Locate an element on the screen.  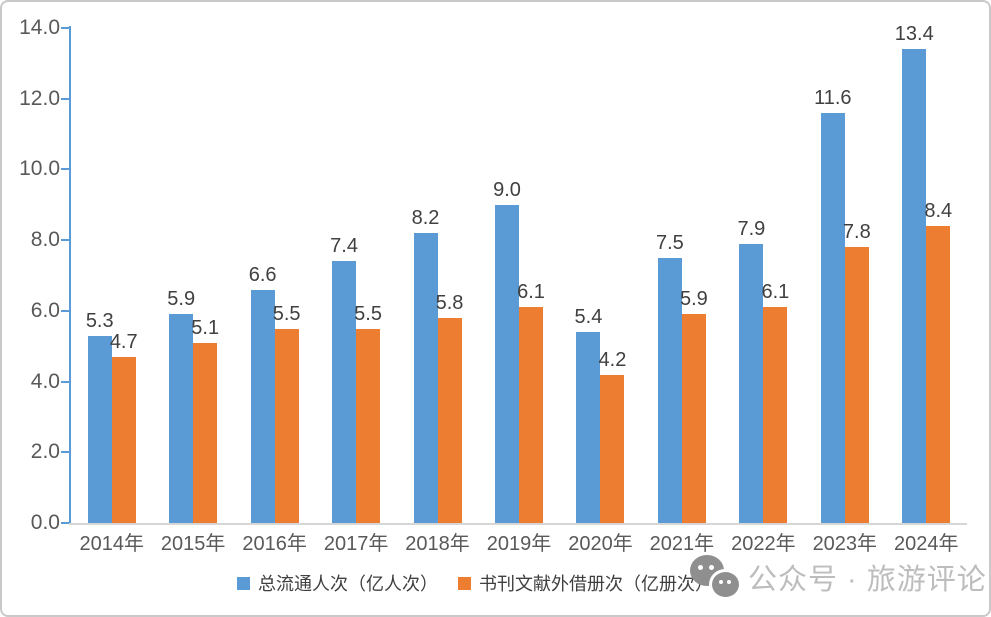
x-axis-label: 2014年 is located at coordinates (111, 544).